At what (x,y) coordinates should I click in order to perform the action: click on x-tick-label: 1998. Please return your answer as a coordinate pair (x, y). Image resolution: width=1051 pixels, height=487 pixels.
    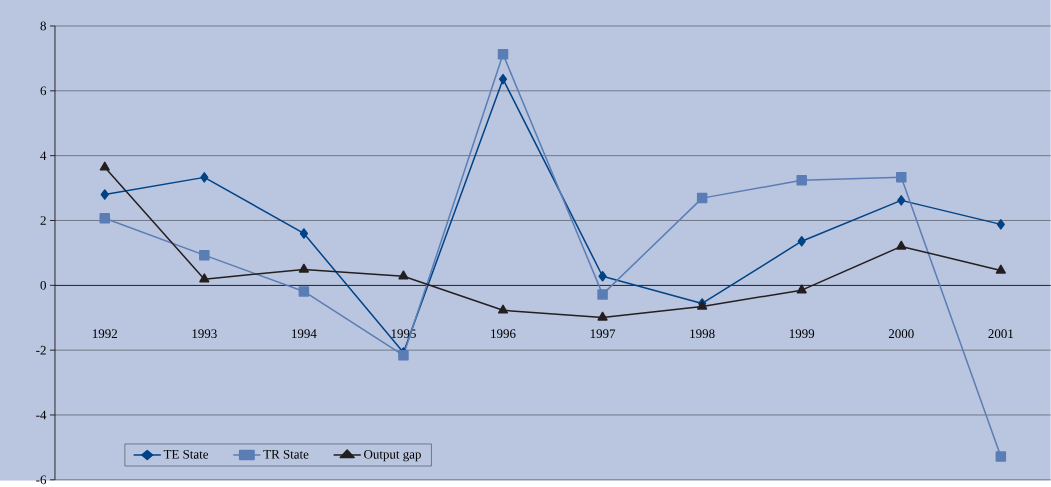
    Looking at the image, I should click on (702, 333).